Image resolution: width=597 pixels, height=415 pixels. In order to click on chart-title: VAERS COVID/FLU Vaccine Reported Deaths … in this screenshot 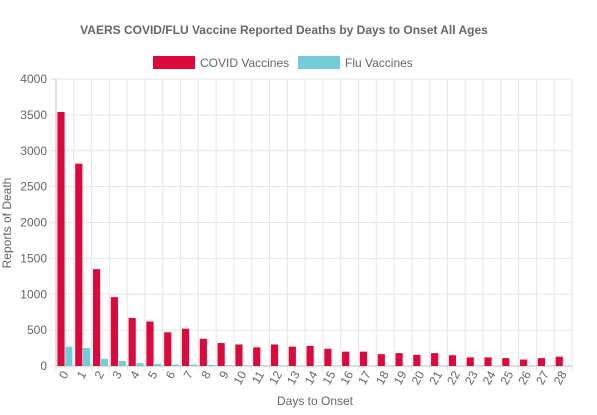, I will do `click(284, 30)`.